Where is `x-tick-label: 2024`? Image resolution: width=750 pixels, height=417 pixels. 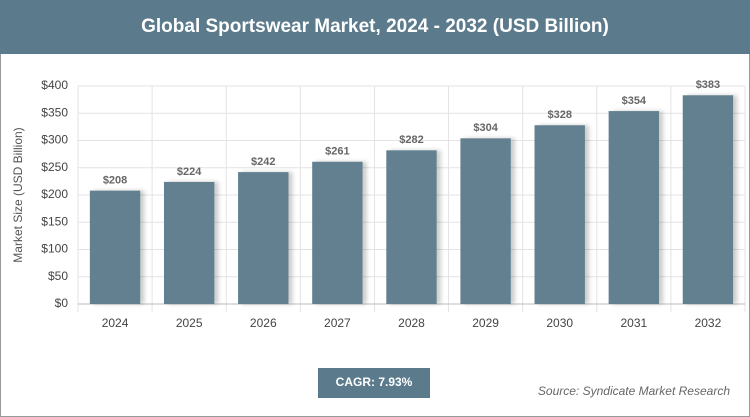
x-tick-label: 2024 is located at coordinates (115, 323).